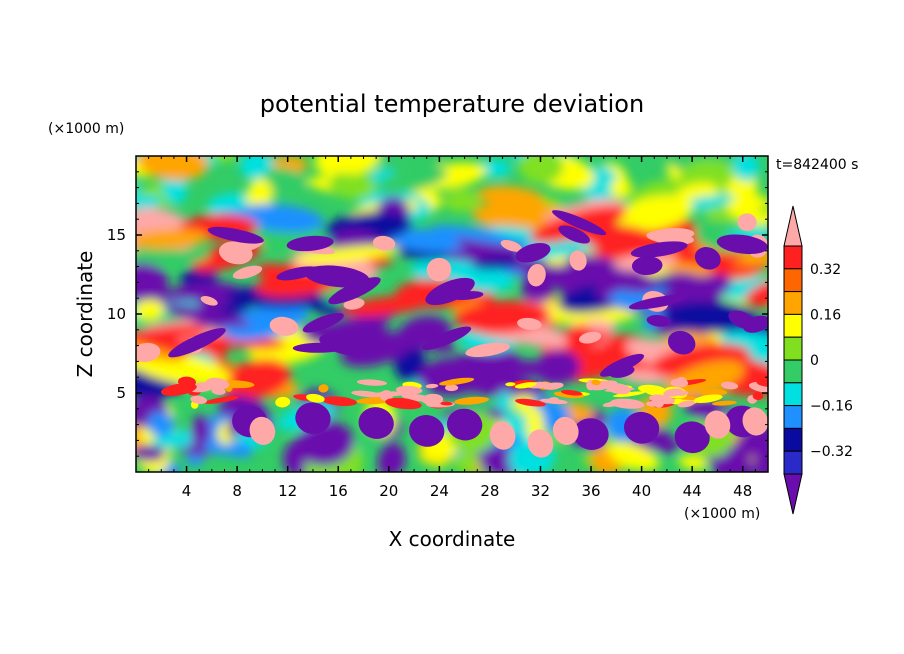 This screenshot has height=654, width=904. Describe the element at coordinates (452, 104) in the screenshot. I see `chart-title: potential temperature deviation` at that location.